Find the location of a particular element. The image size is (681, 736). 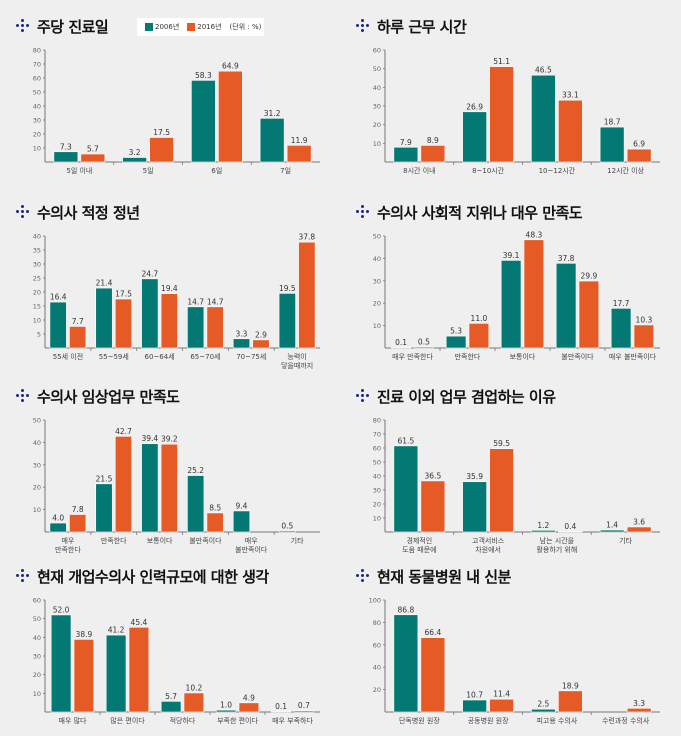

y-tick-label: 35 is located at coordinates (37, 251).